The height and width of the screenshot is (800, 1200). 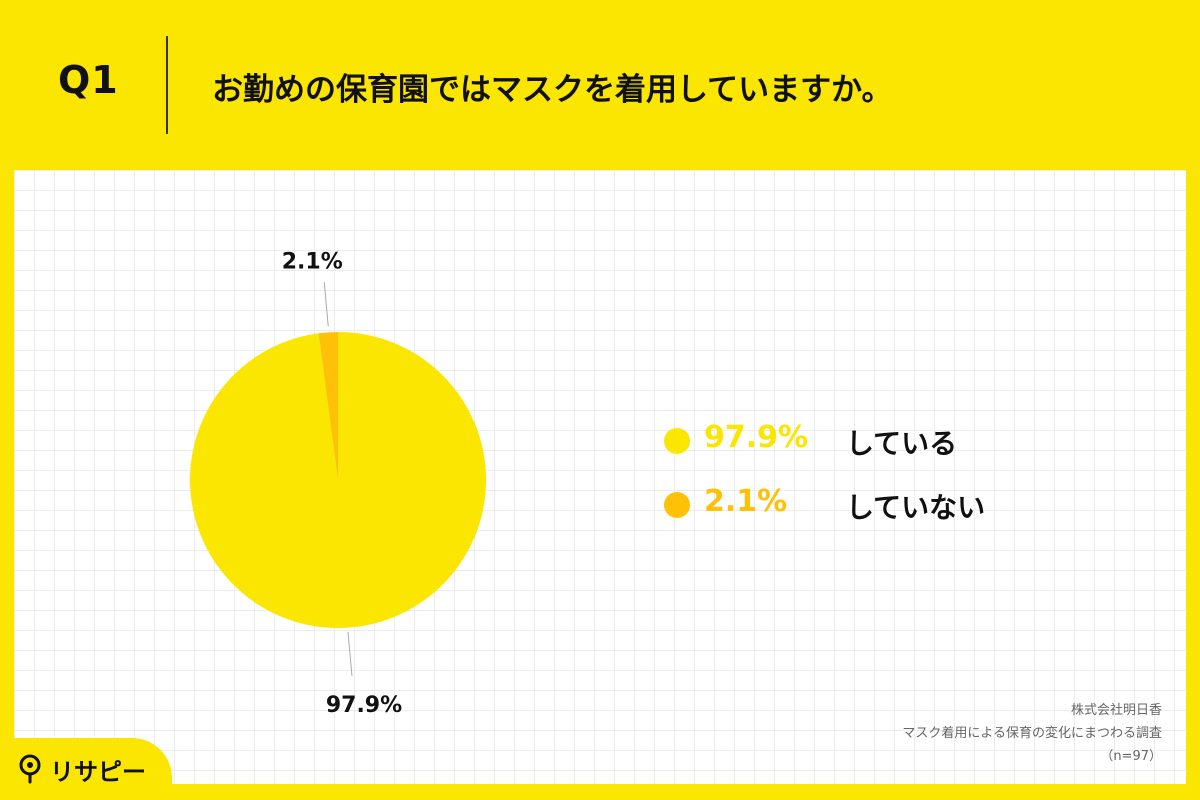 What do you see at coordinates (338, 483) in the screenshot?
I see `pie-chart: 2.1% 97.9%` at bounding box center [338, 483].